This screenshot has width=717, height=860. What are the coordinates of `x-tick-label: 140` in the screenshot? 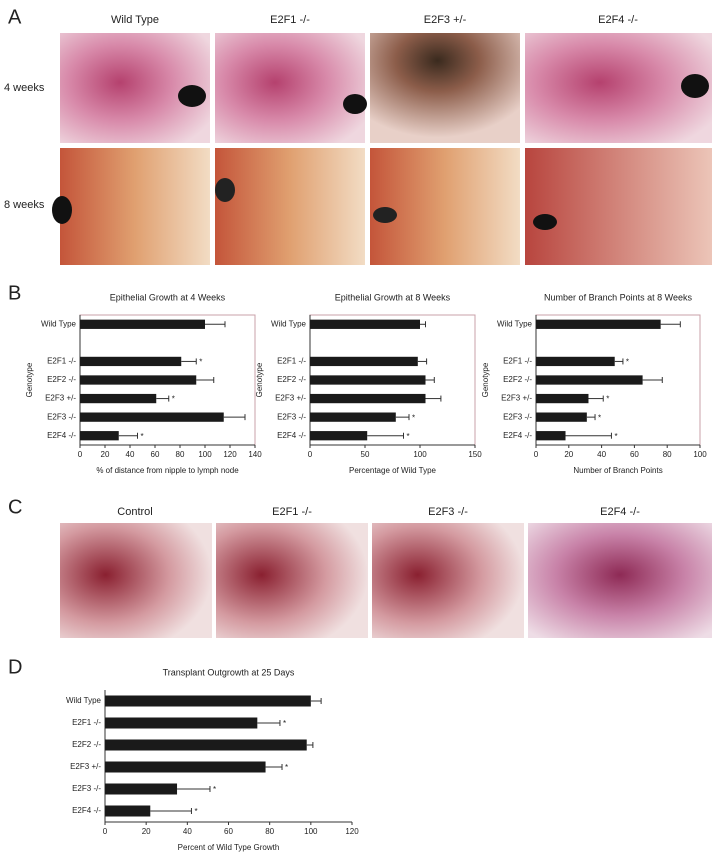 It's located at (255, 454).